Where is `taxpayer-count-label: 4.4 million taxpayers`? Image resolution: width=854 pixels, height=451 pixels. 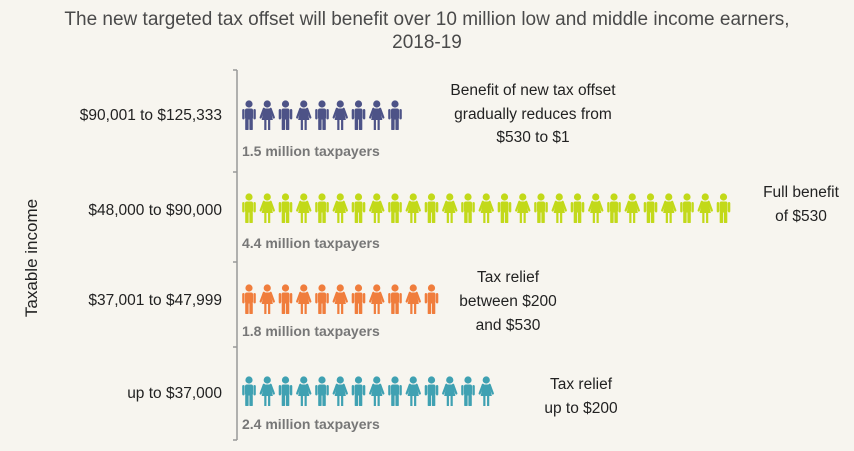 taxpayer-count-label: 4.4 million taxpayers is located at coordinates (311, 243).